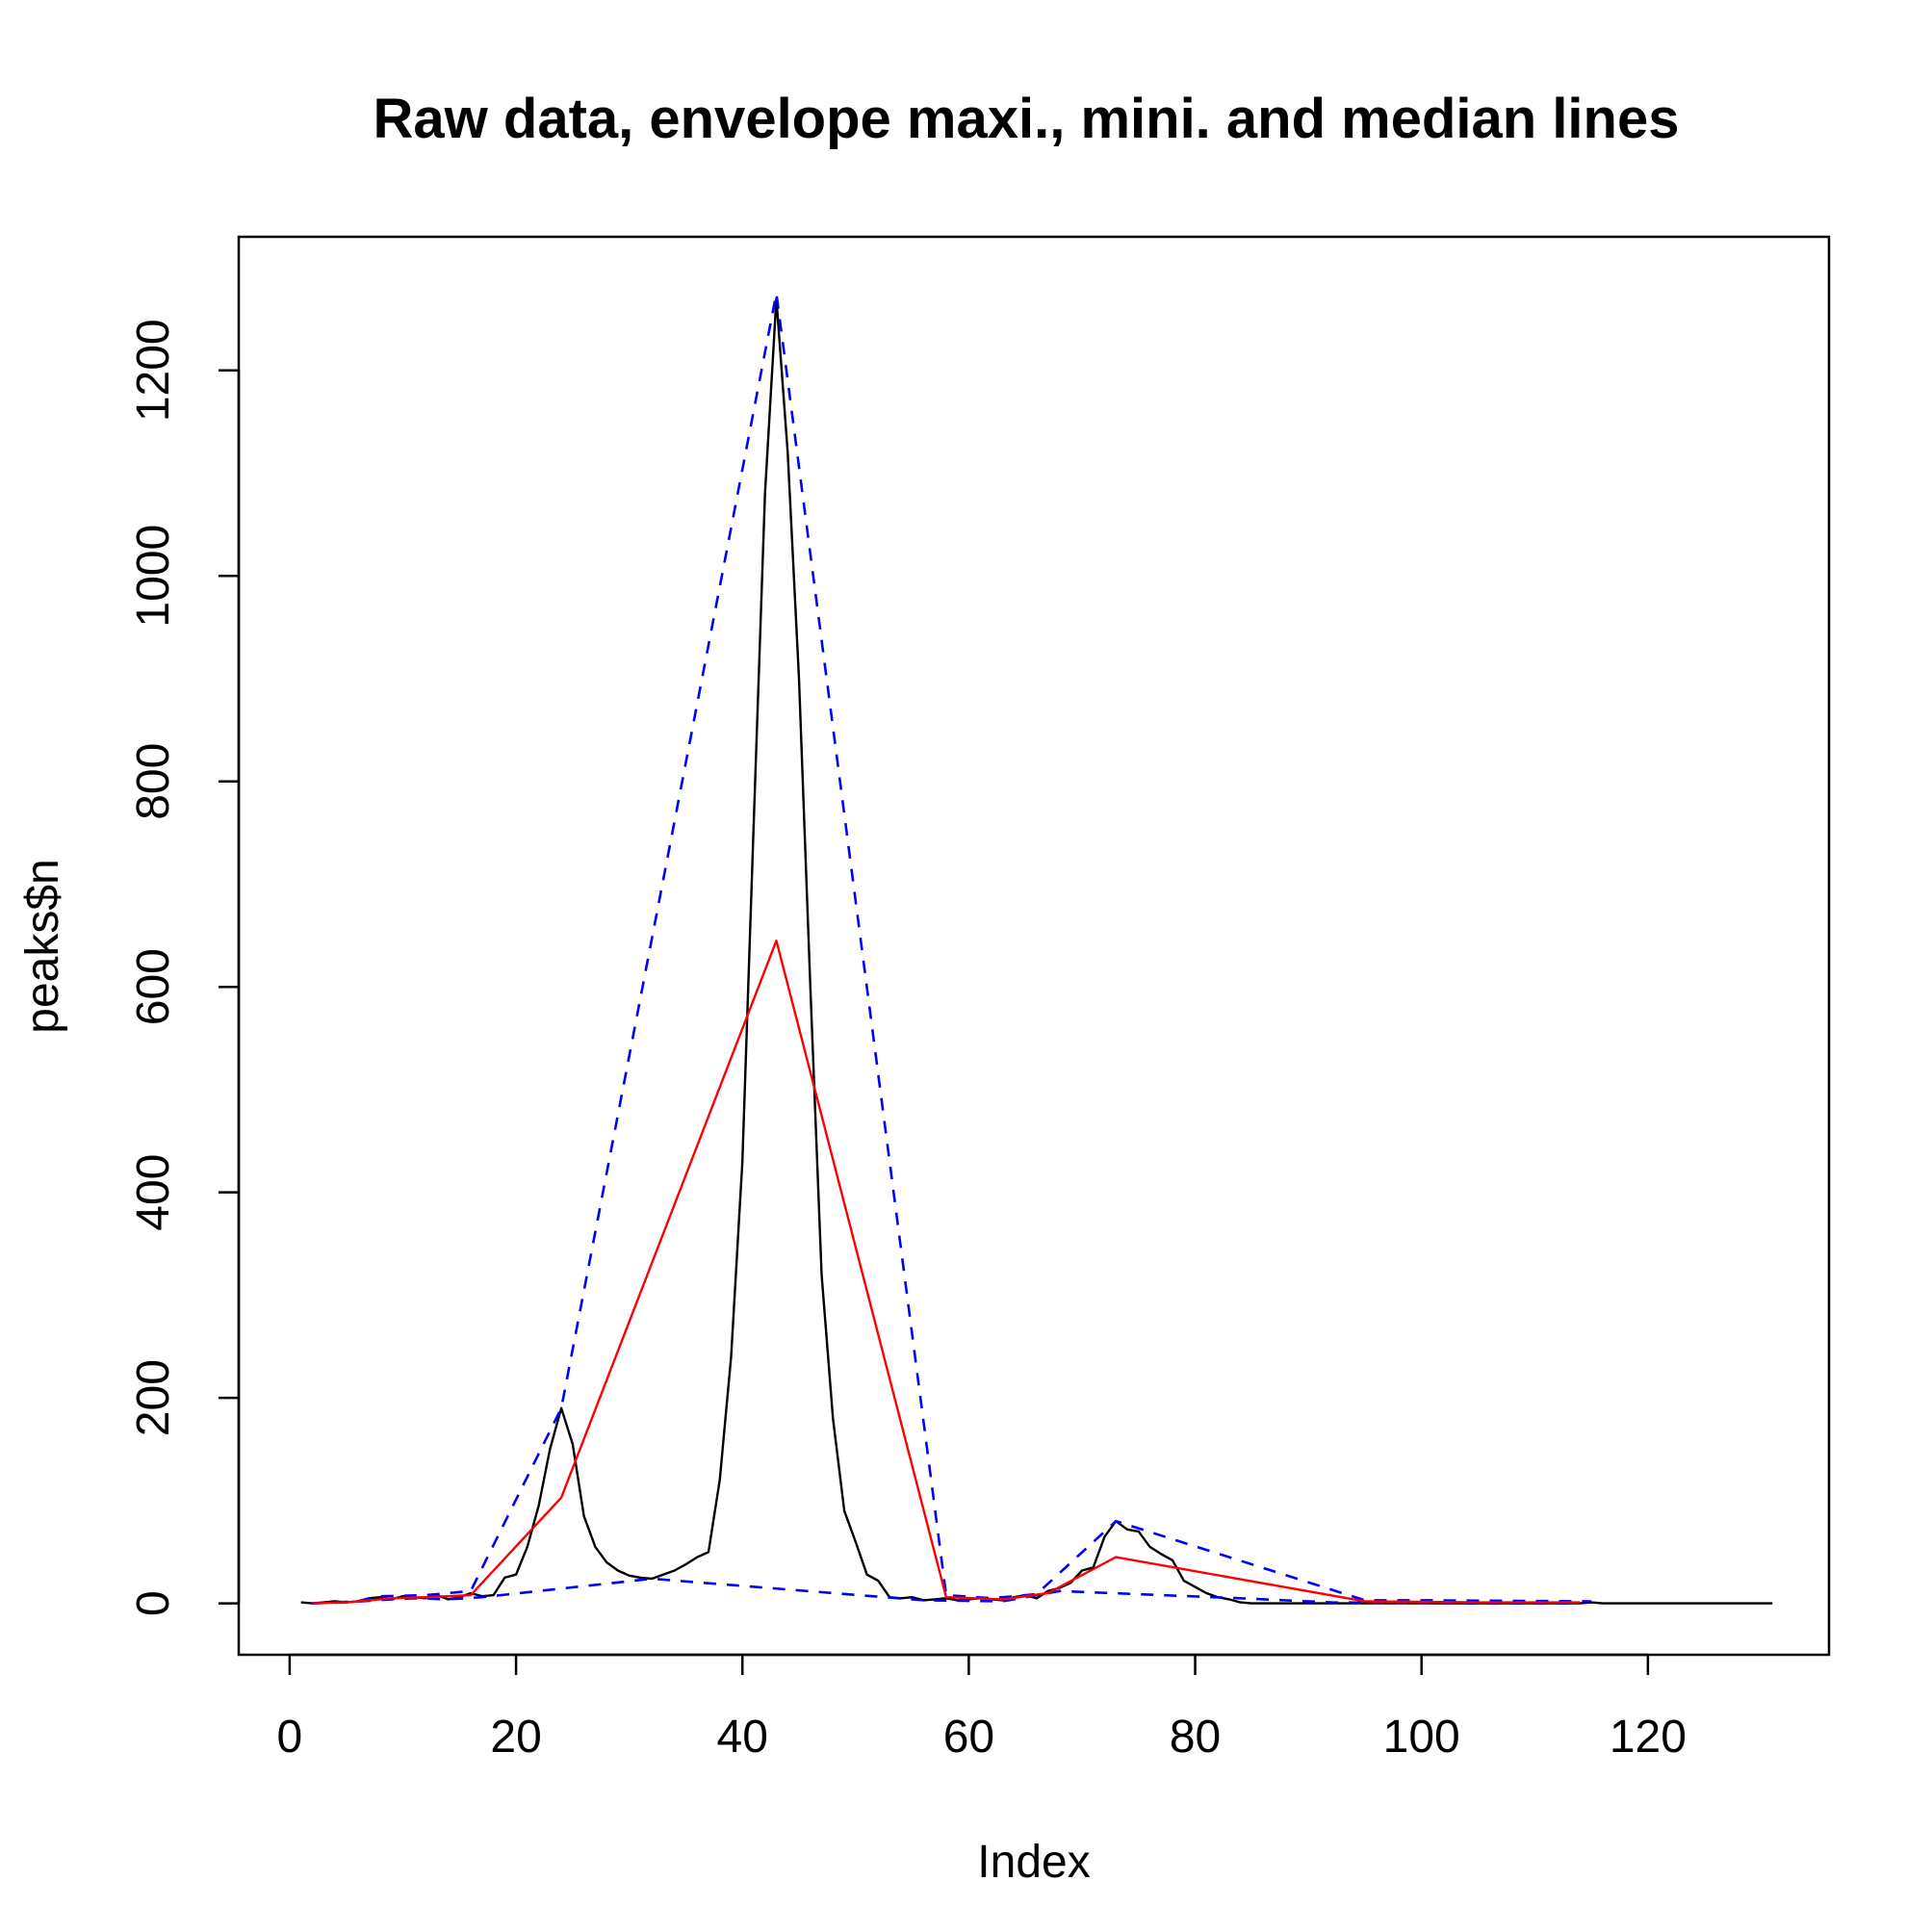  What do you see at coordinates (185, 968) in the screenshot?
I see `y-axis: 0 200 400 600 800 1000 1200` at bounding box center [185, 968].